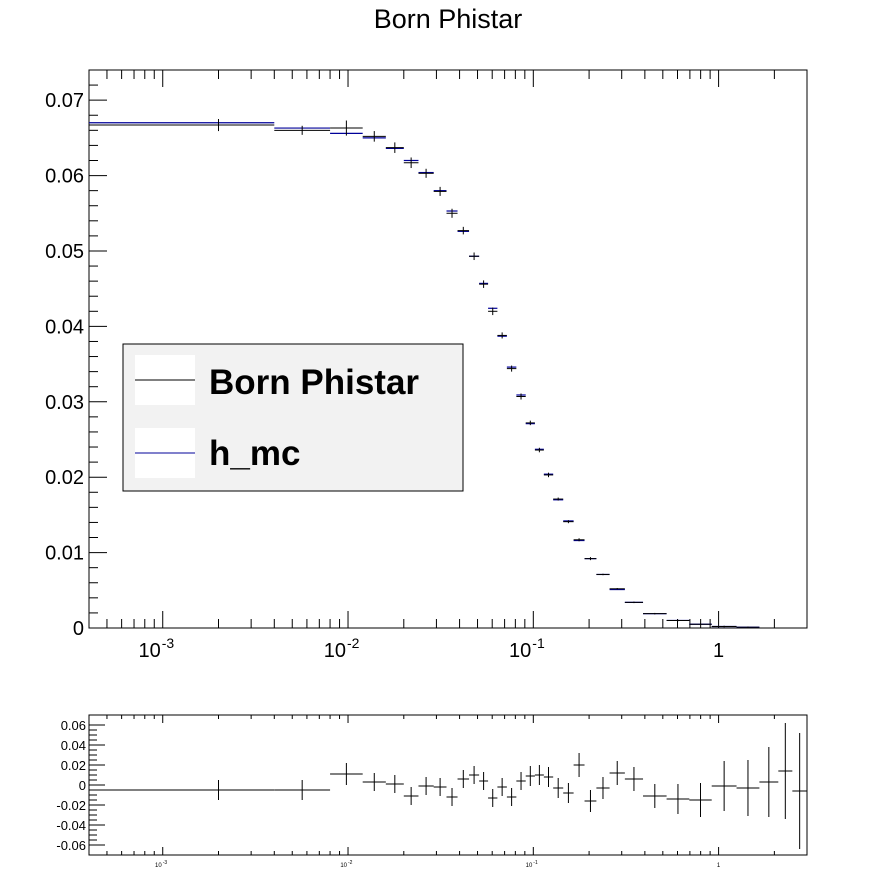 The image size is (896, 872). What do you see at coordinates (719, 866) in the screenshot?
I see `ratio-x-tick-label-base: 1` at bounding box center [719, 866].